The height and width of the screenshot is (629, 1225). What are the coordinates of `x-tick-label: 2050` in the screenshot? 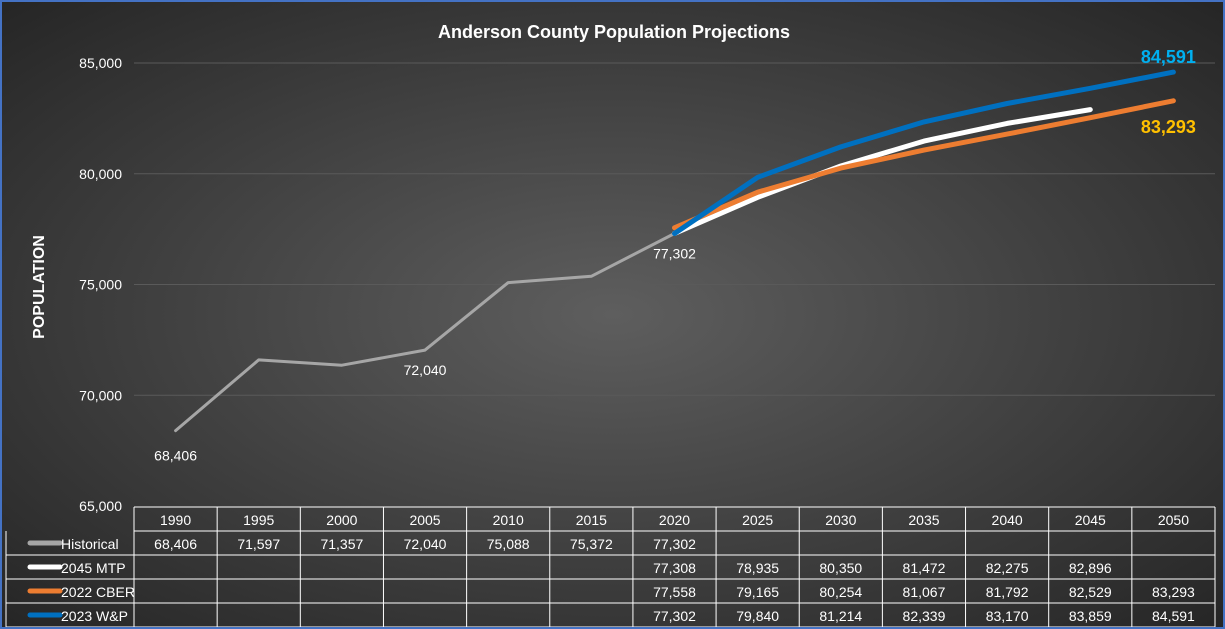 It's located at (1173, 520).